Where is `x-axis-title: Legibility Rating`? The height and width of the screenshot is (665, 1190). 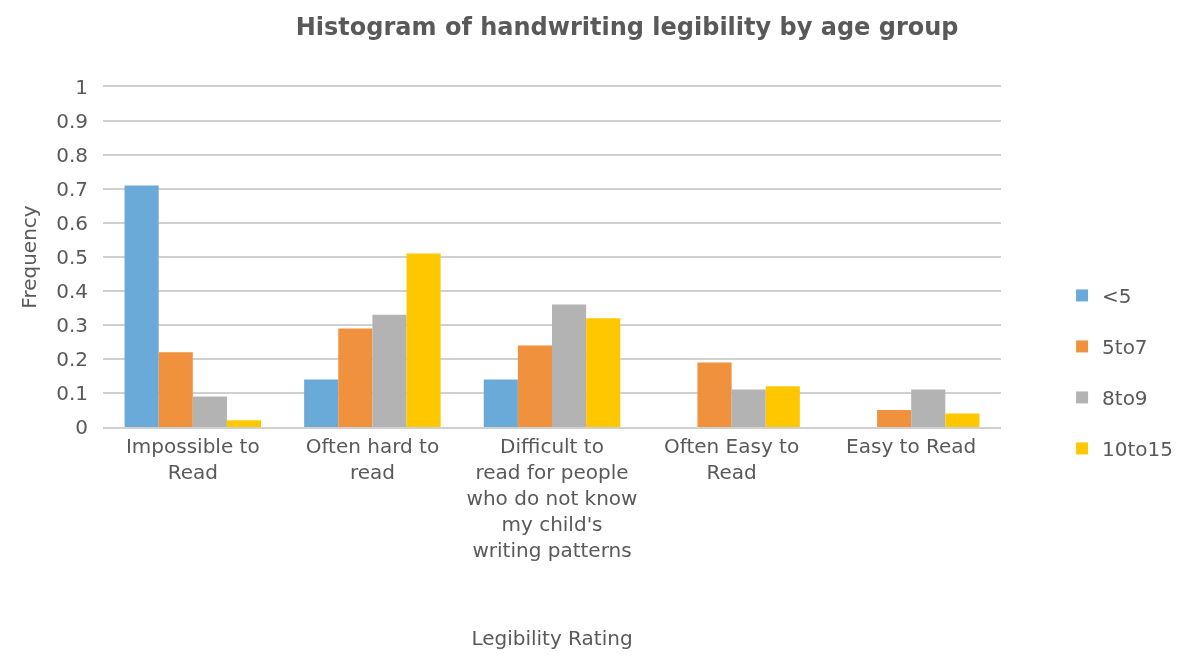 x-axis-title: Legibility Rating is located at coordinates (552, 637).